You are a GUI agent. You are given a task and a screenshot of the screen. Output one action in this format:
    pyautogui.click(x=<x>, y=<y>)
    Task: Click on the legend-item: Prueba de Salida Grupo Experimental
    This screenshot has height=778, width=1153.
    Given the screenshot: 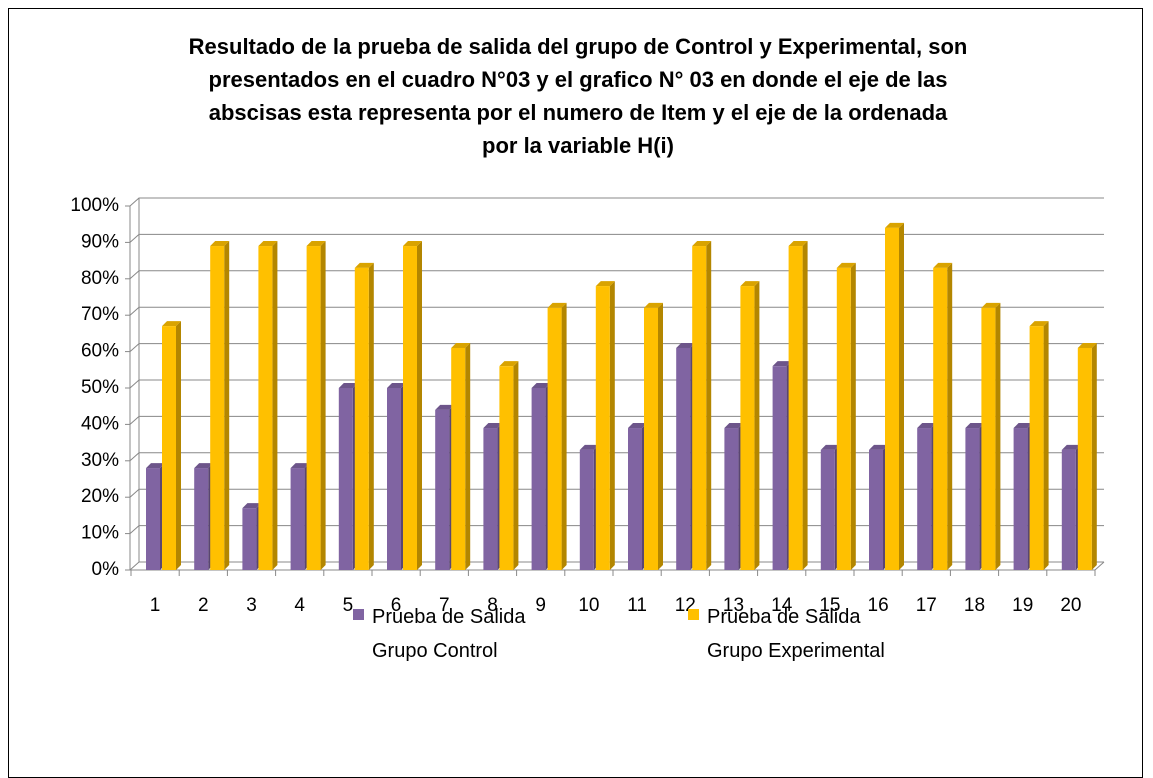 What is the action you would take?
    pyautogui.click(x=790, y=634)
    